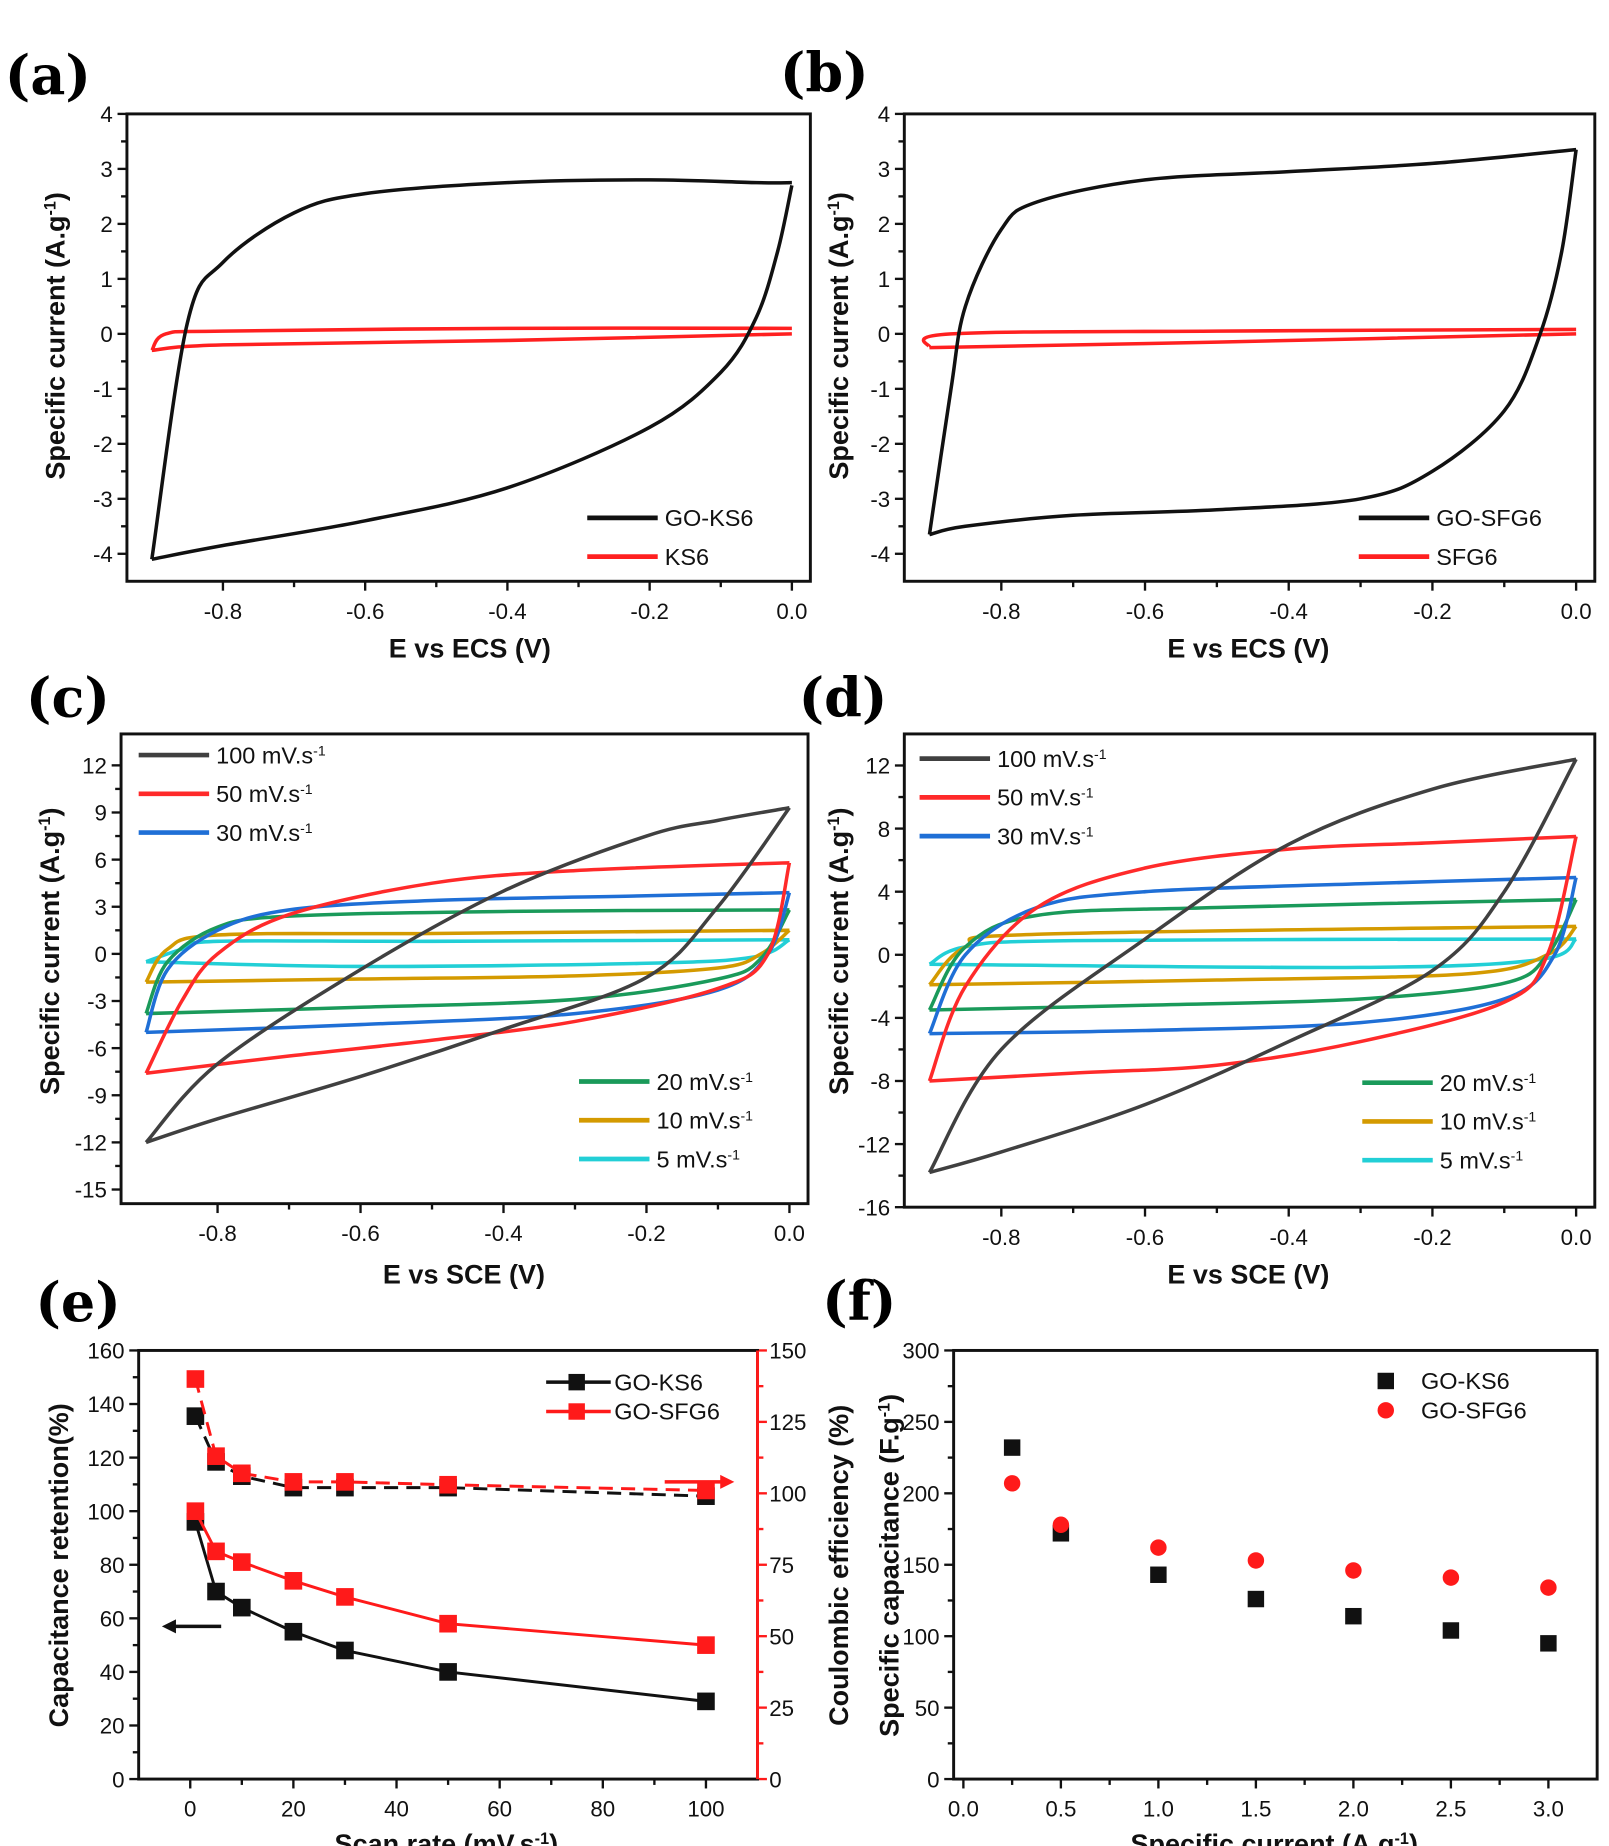 The image size is (1609, 1846). I want to click on plot-frame, so click(468, 347).